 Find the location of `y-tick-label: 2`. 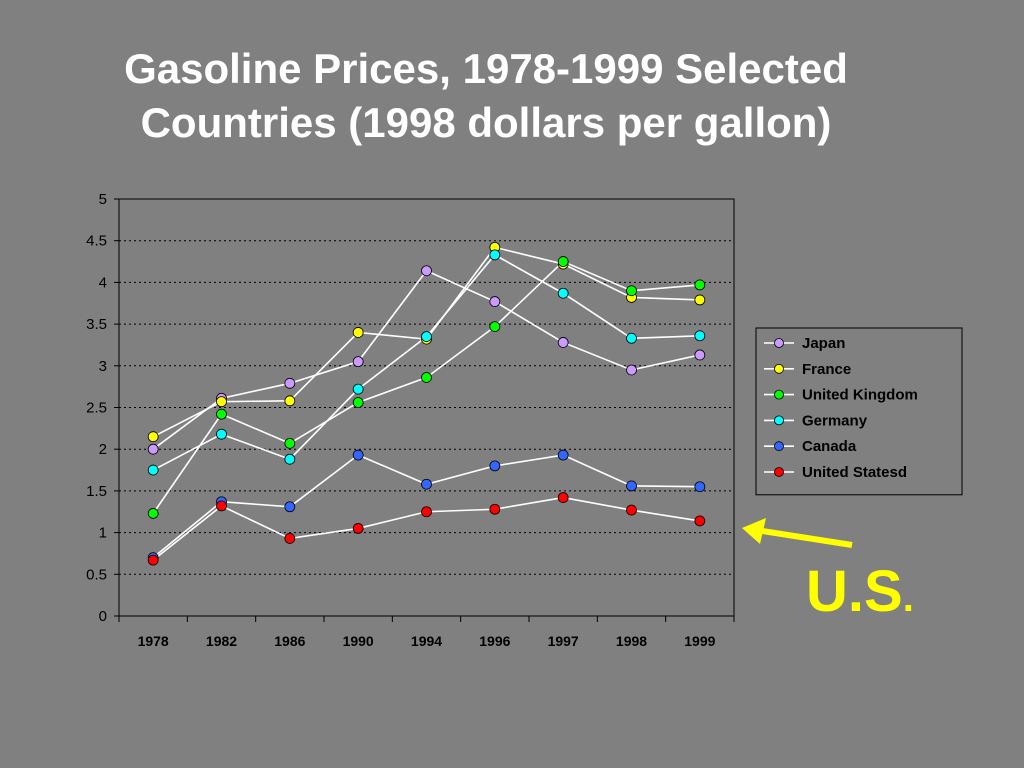

y-tick-label: 2 is located at coordinates (103, 449).